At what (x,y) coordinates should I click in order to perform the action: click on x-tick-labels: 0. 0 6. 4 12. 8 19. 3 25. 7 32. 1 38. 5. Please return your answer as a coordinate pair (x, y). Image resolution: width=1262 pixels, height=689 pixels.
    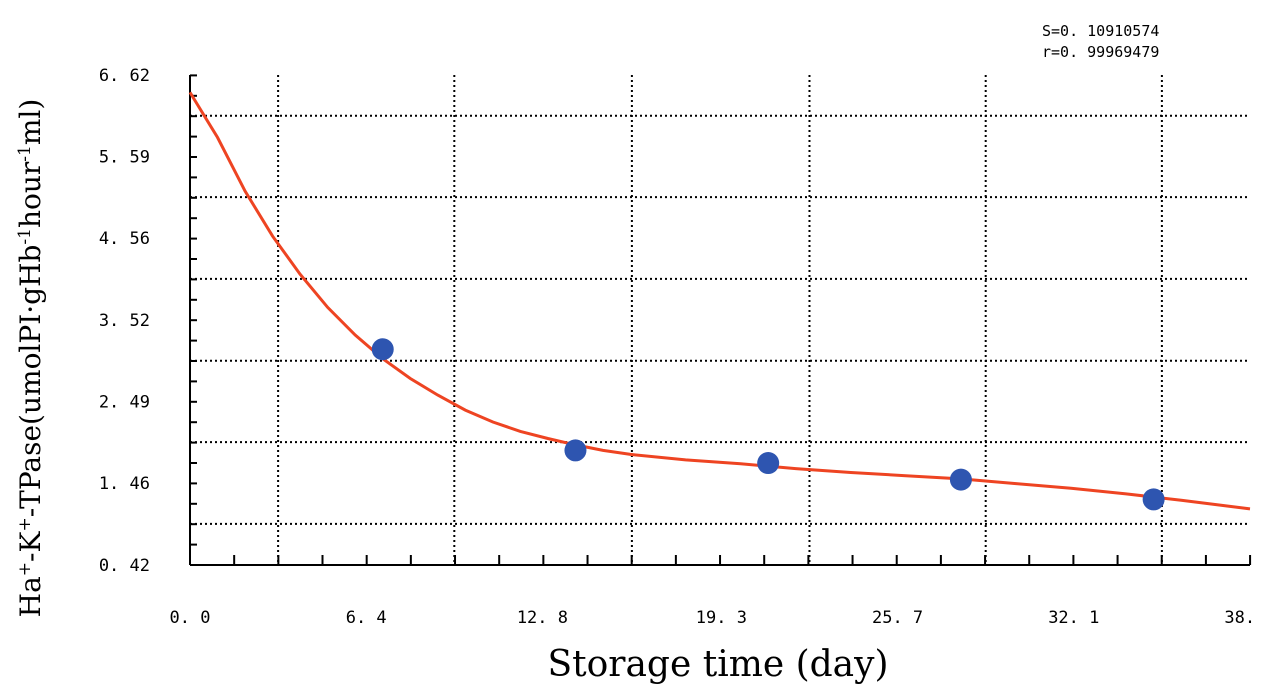
    Looking at the image, I should click on (716, 618).